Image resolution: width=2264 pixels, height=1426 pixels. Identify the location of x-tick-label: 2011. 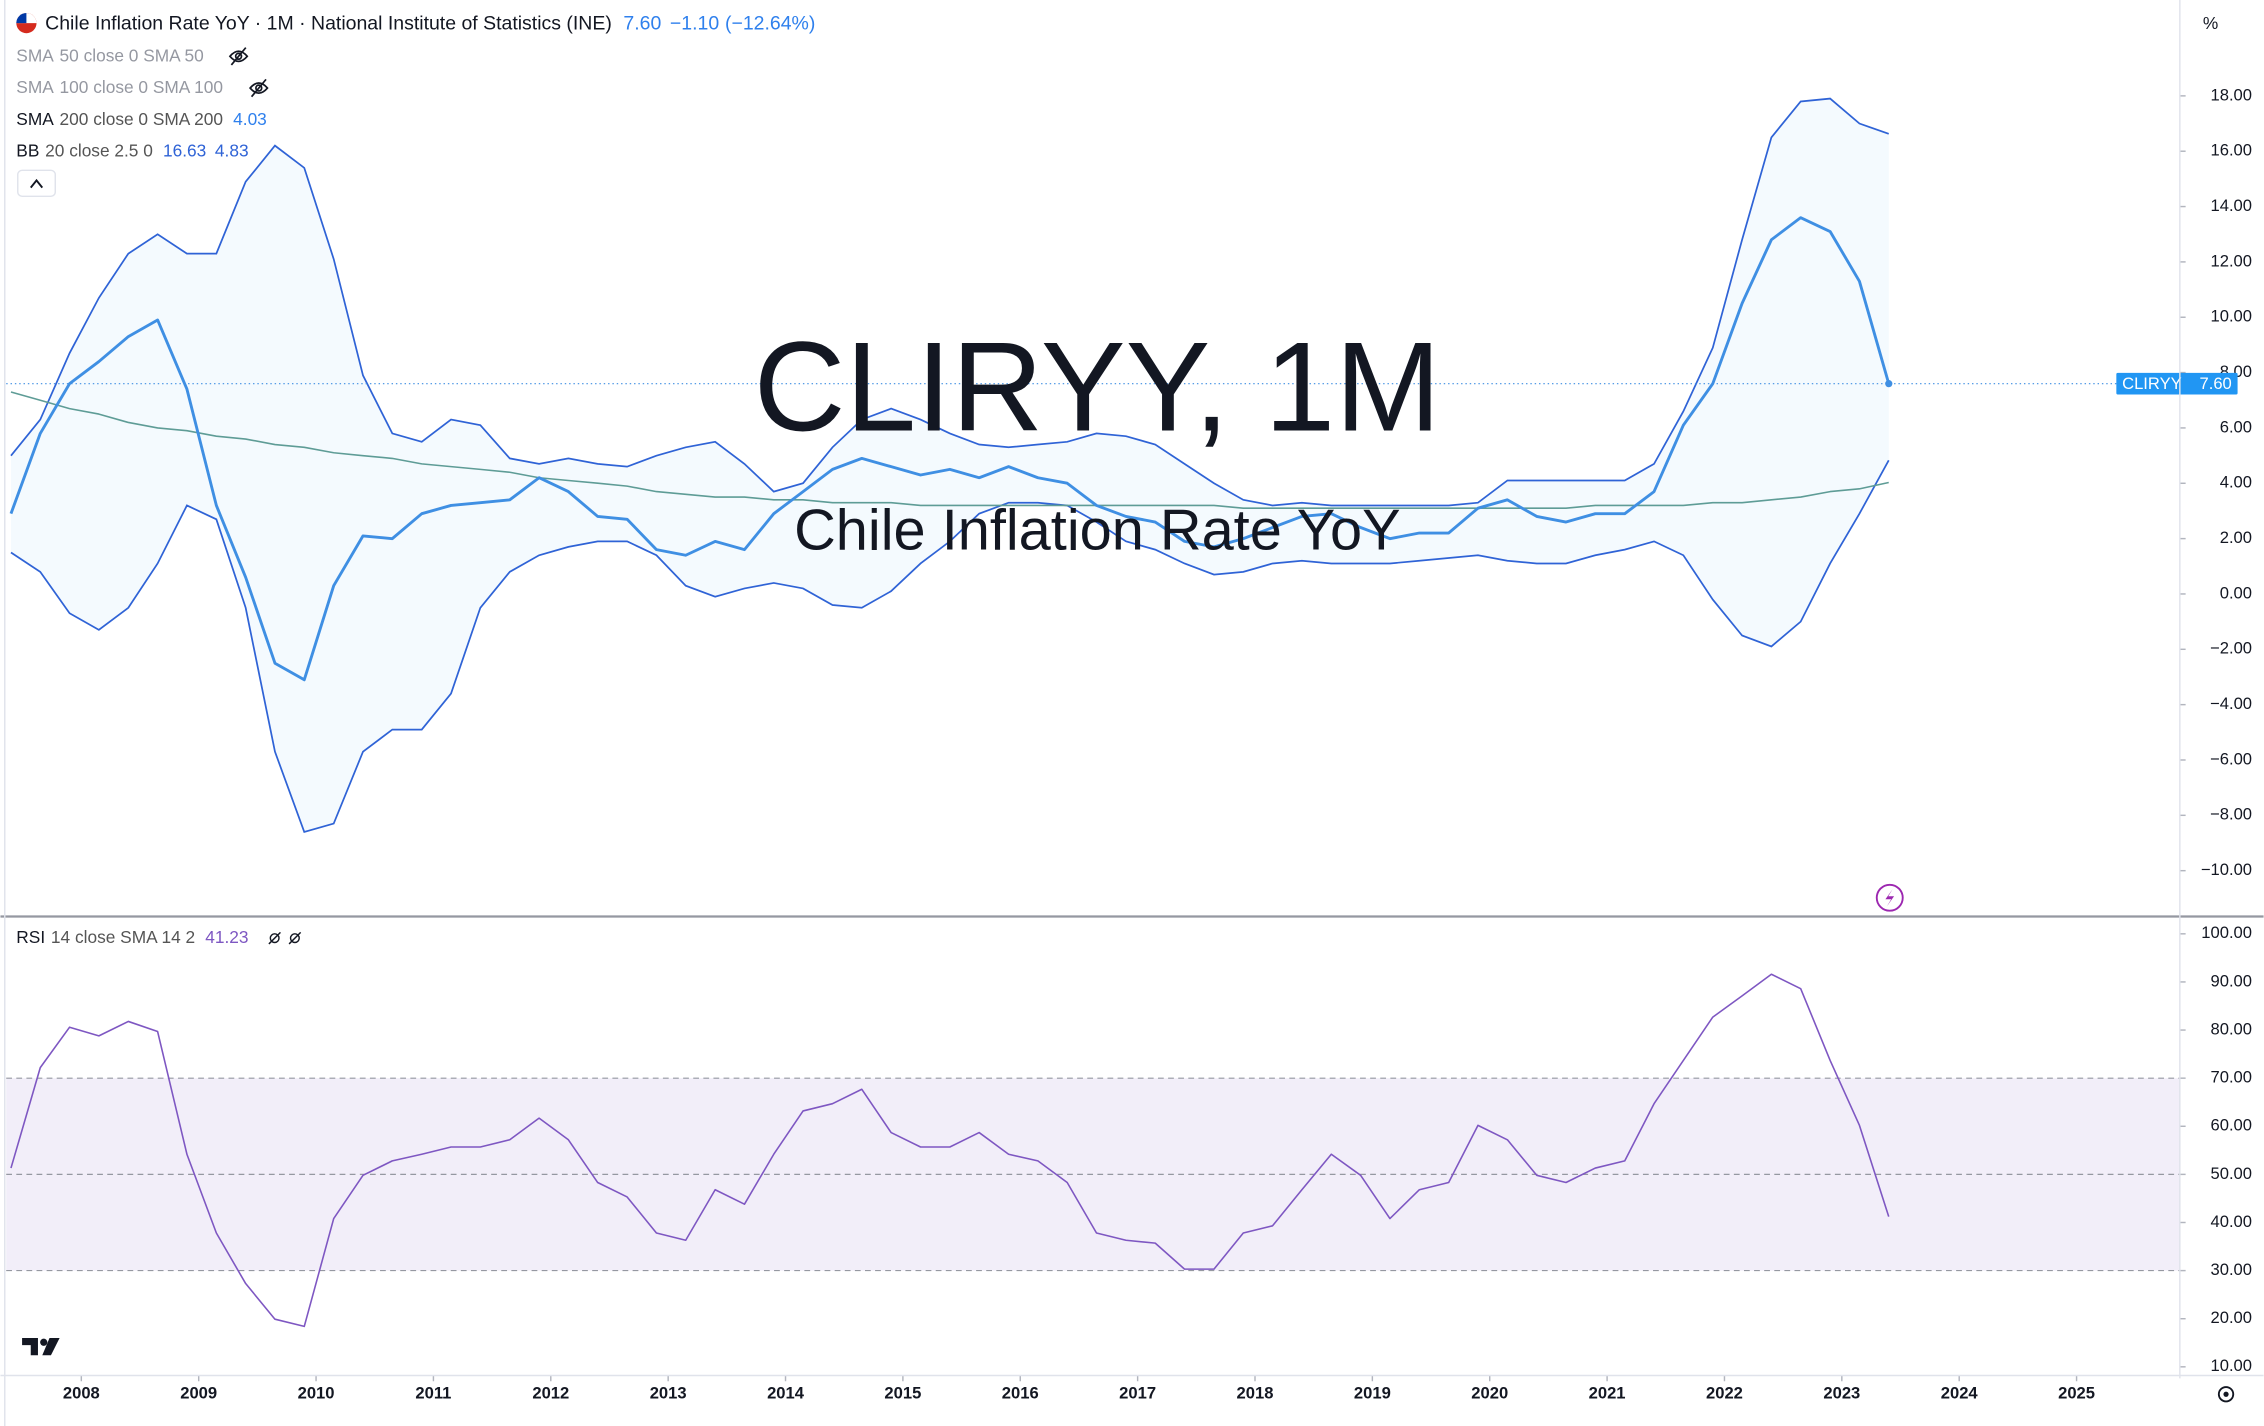
(433, 1393).